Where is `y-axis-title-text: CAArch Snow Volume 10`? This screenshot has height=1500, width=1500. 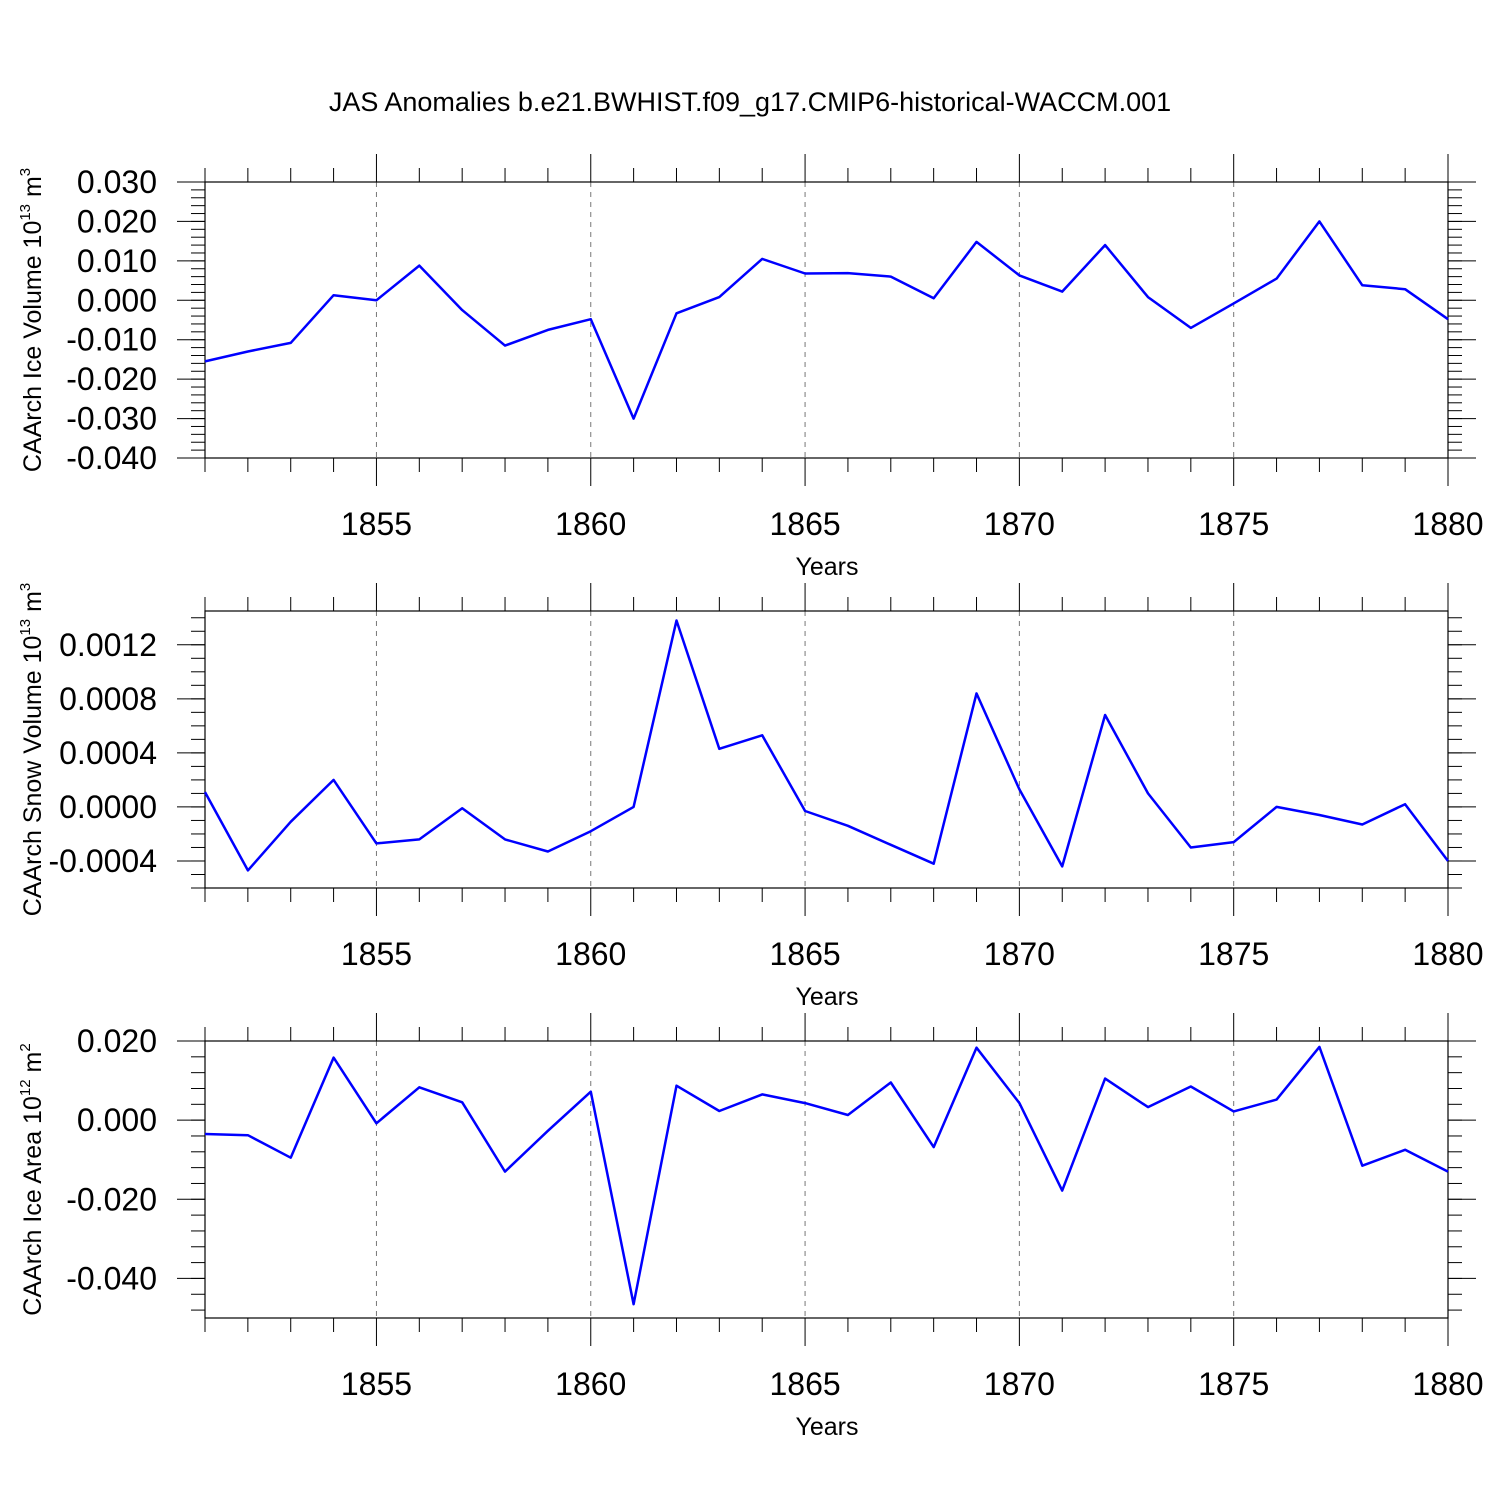 y-axis-title-text: CAArch Snow Volume 10 is located at coordinates (33, 776).